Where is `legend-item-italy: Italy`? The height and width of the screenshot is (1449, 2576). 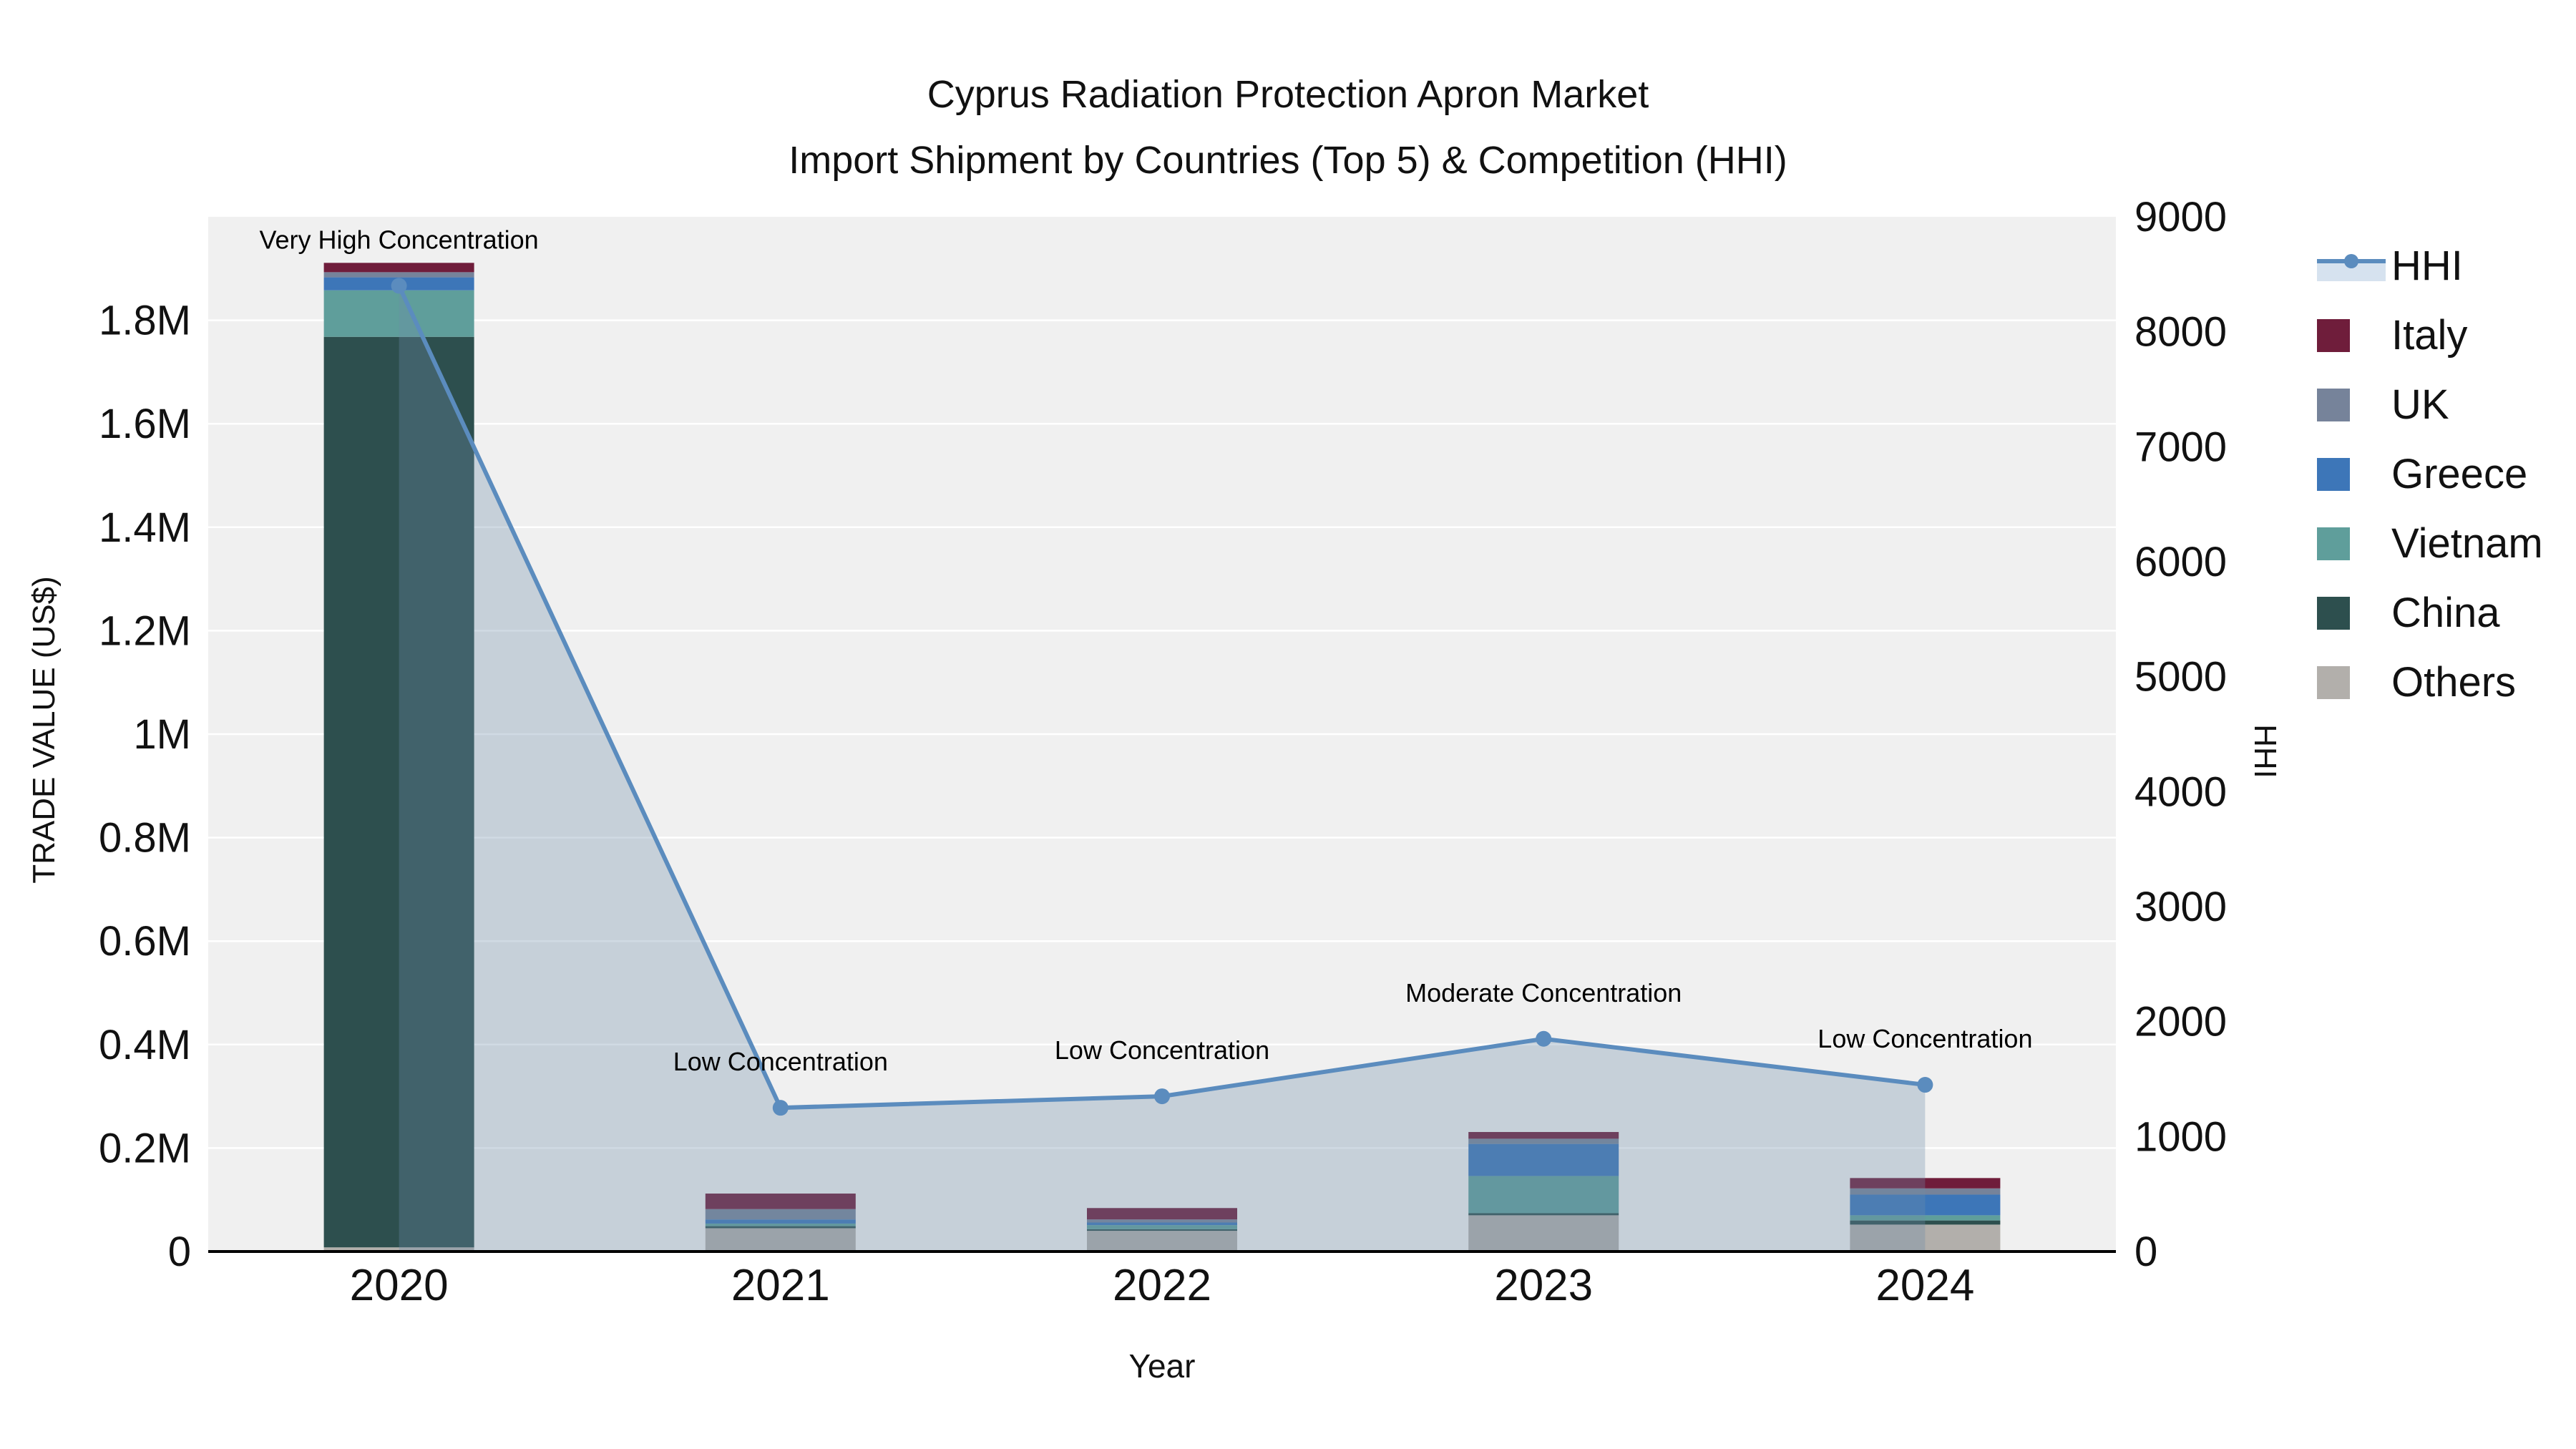
legend-item-italy: Italy is located at coordinates (2430, 335).